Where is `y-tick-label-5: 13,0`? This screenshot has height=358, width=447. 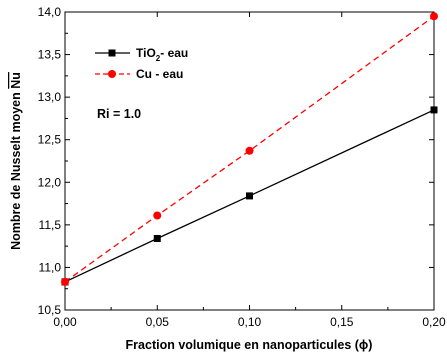
y-tick-label-5: 13,0 is located at coordinates (50, 97).